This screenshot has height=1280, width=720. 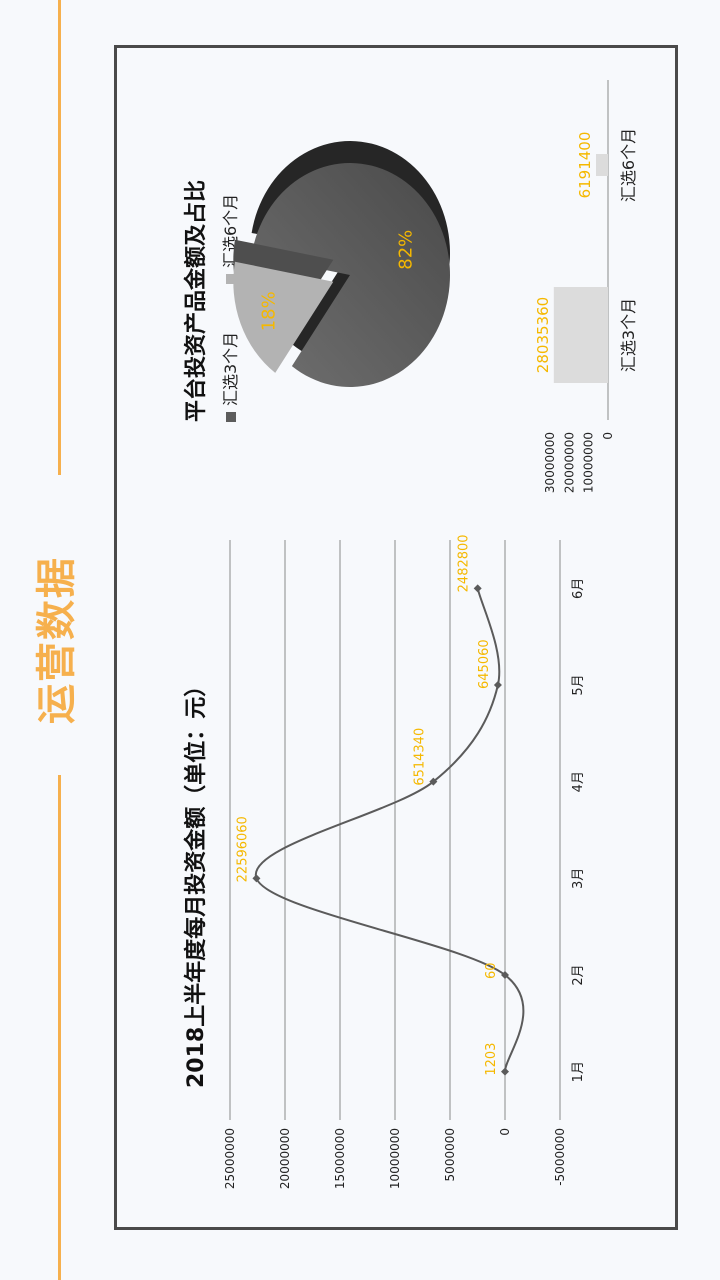 I want to click on x-tick-label: 2月, so click(x=578, y=974).